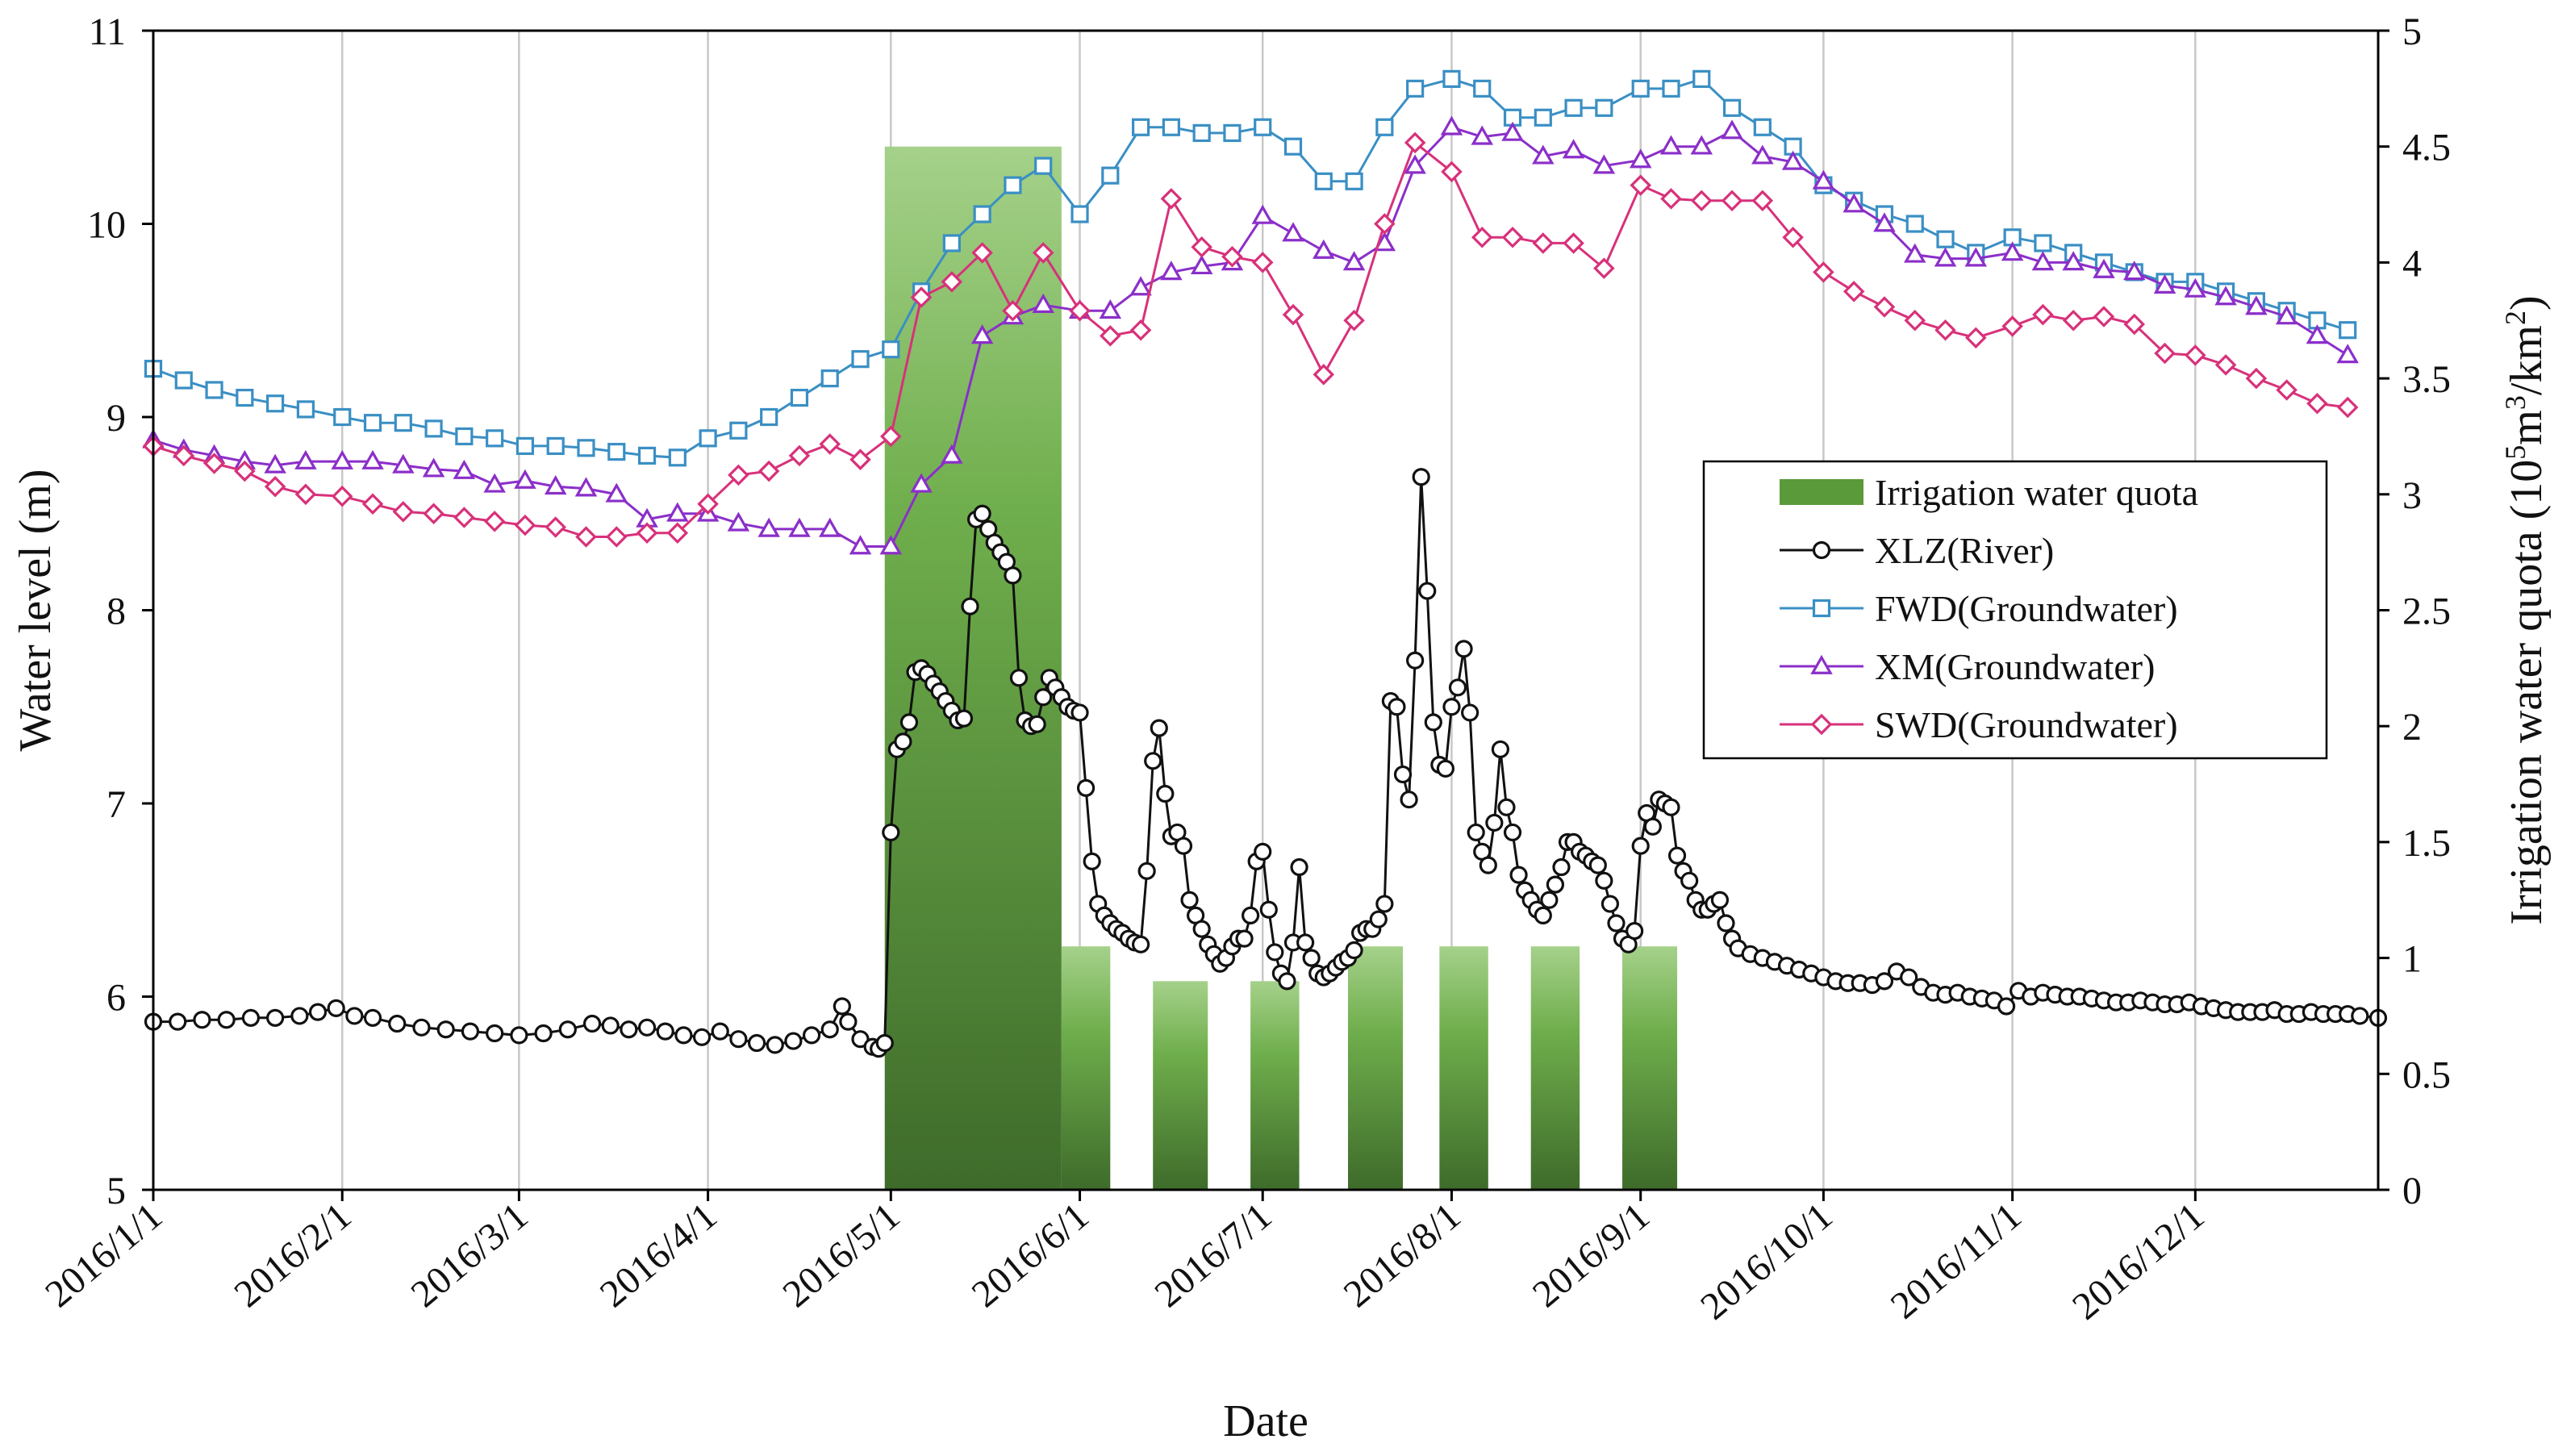 The image size is (2575, 1456). What do you see at coordinates (2412, 728) in the screenshot?
I see `y-right-tick-label: 2` at bounding box center [2412, 728].